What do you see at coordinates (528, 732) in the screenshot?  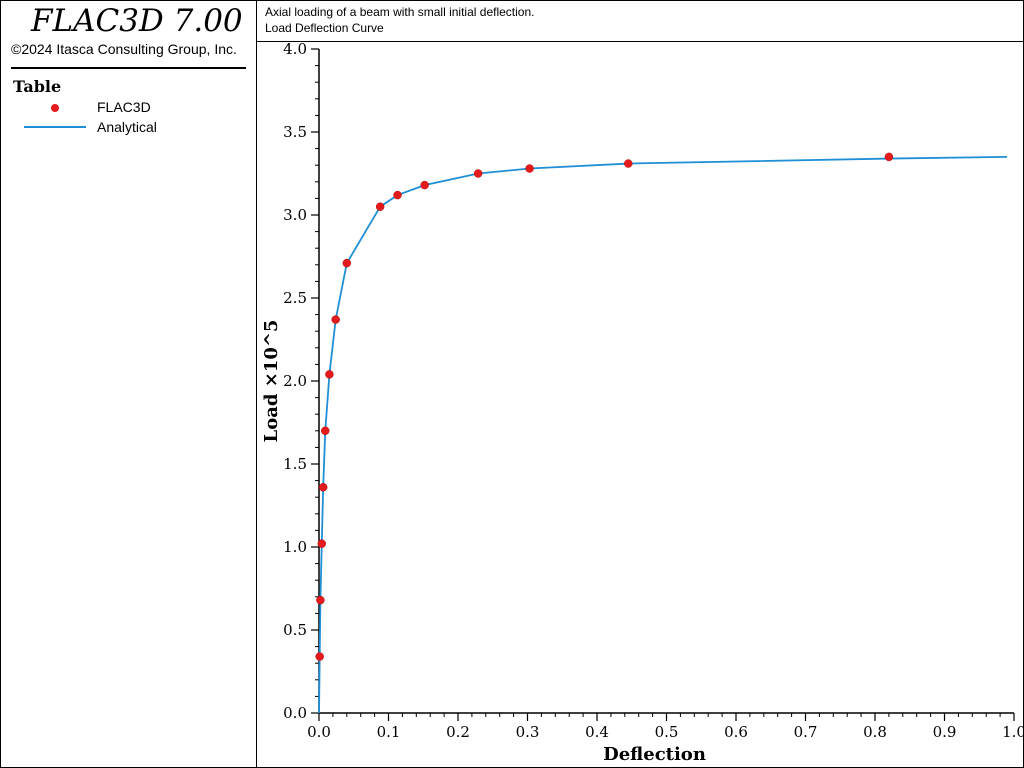 I see `x-tick-label: 0.3` at bounding box center [528, 732].